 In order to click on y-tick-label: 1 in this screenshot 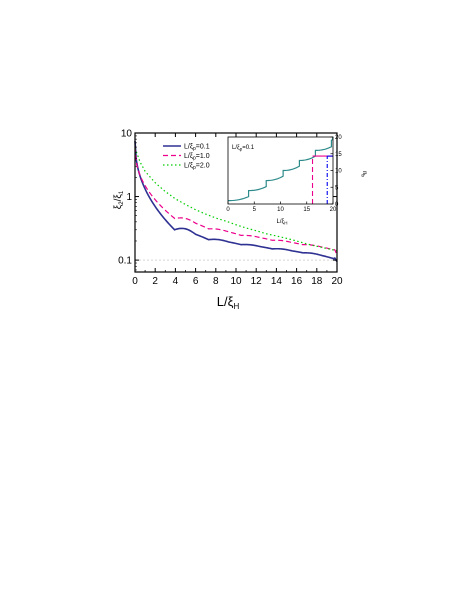, I will do `click(129, 197)`.